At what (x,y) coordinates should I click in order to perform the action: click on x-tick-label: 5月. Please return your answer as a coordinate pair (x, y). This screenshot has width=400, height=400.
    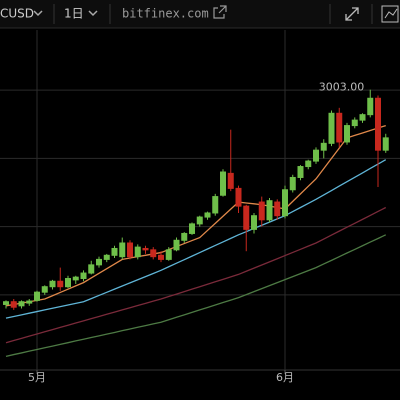
    Looking at the image, I should click on (37, 377).